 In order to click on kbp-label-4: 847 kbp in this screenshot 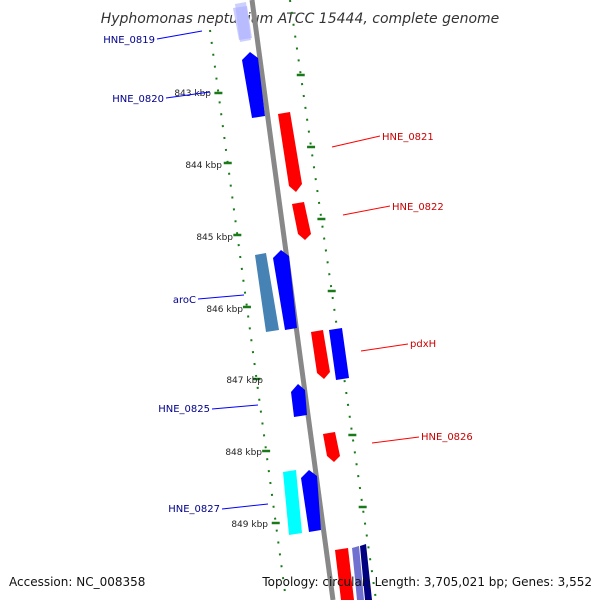, I will do `click(244, 381)`.